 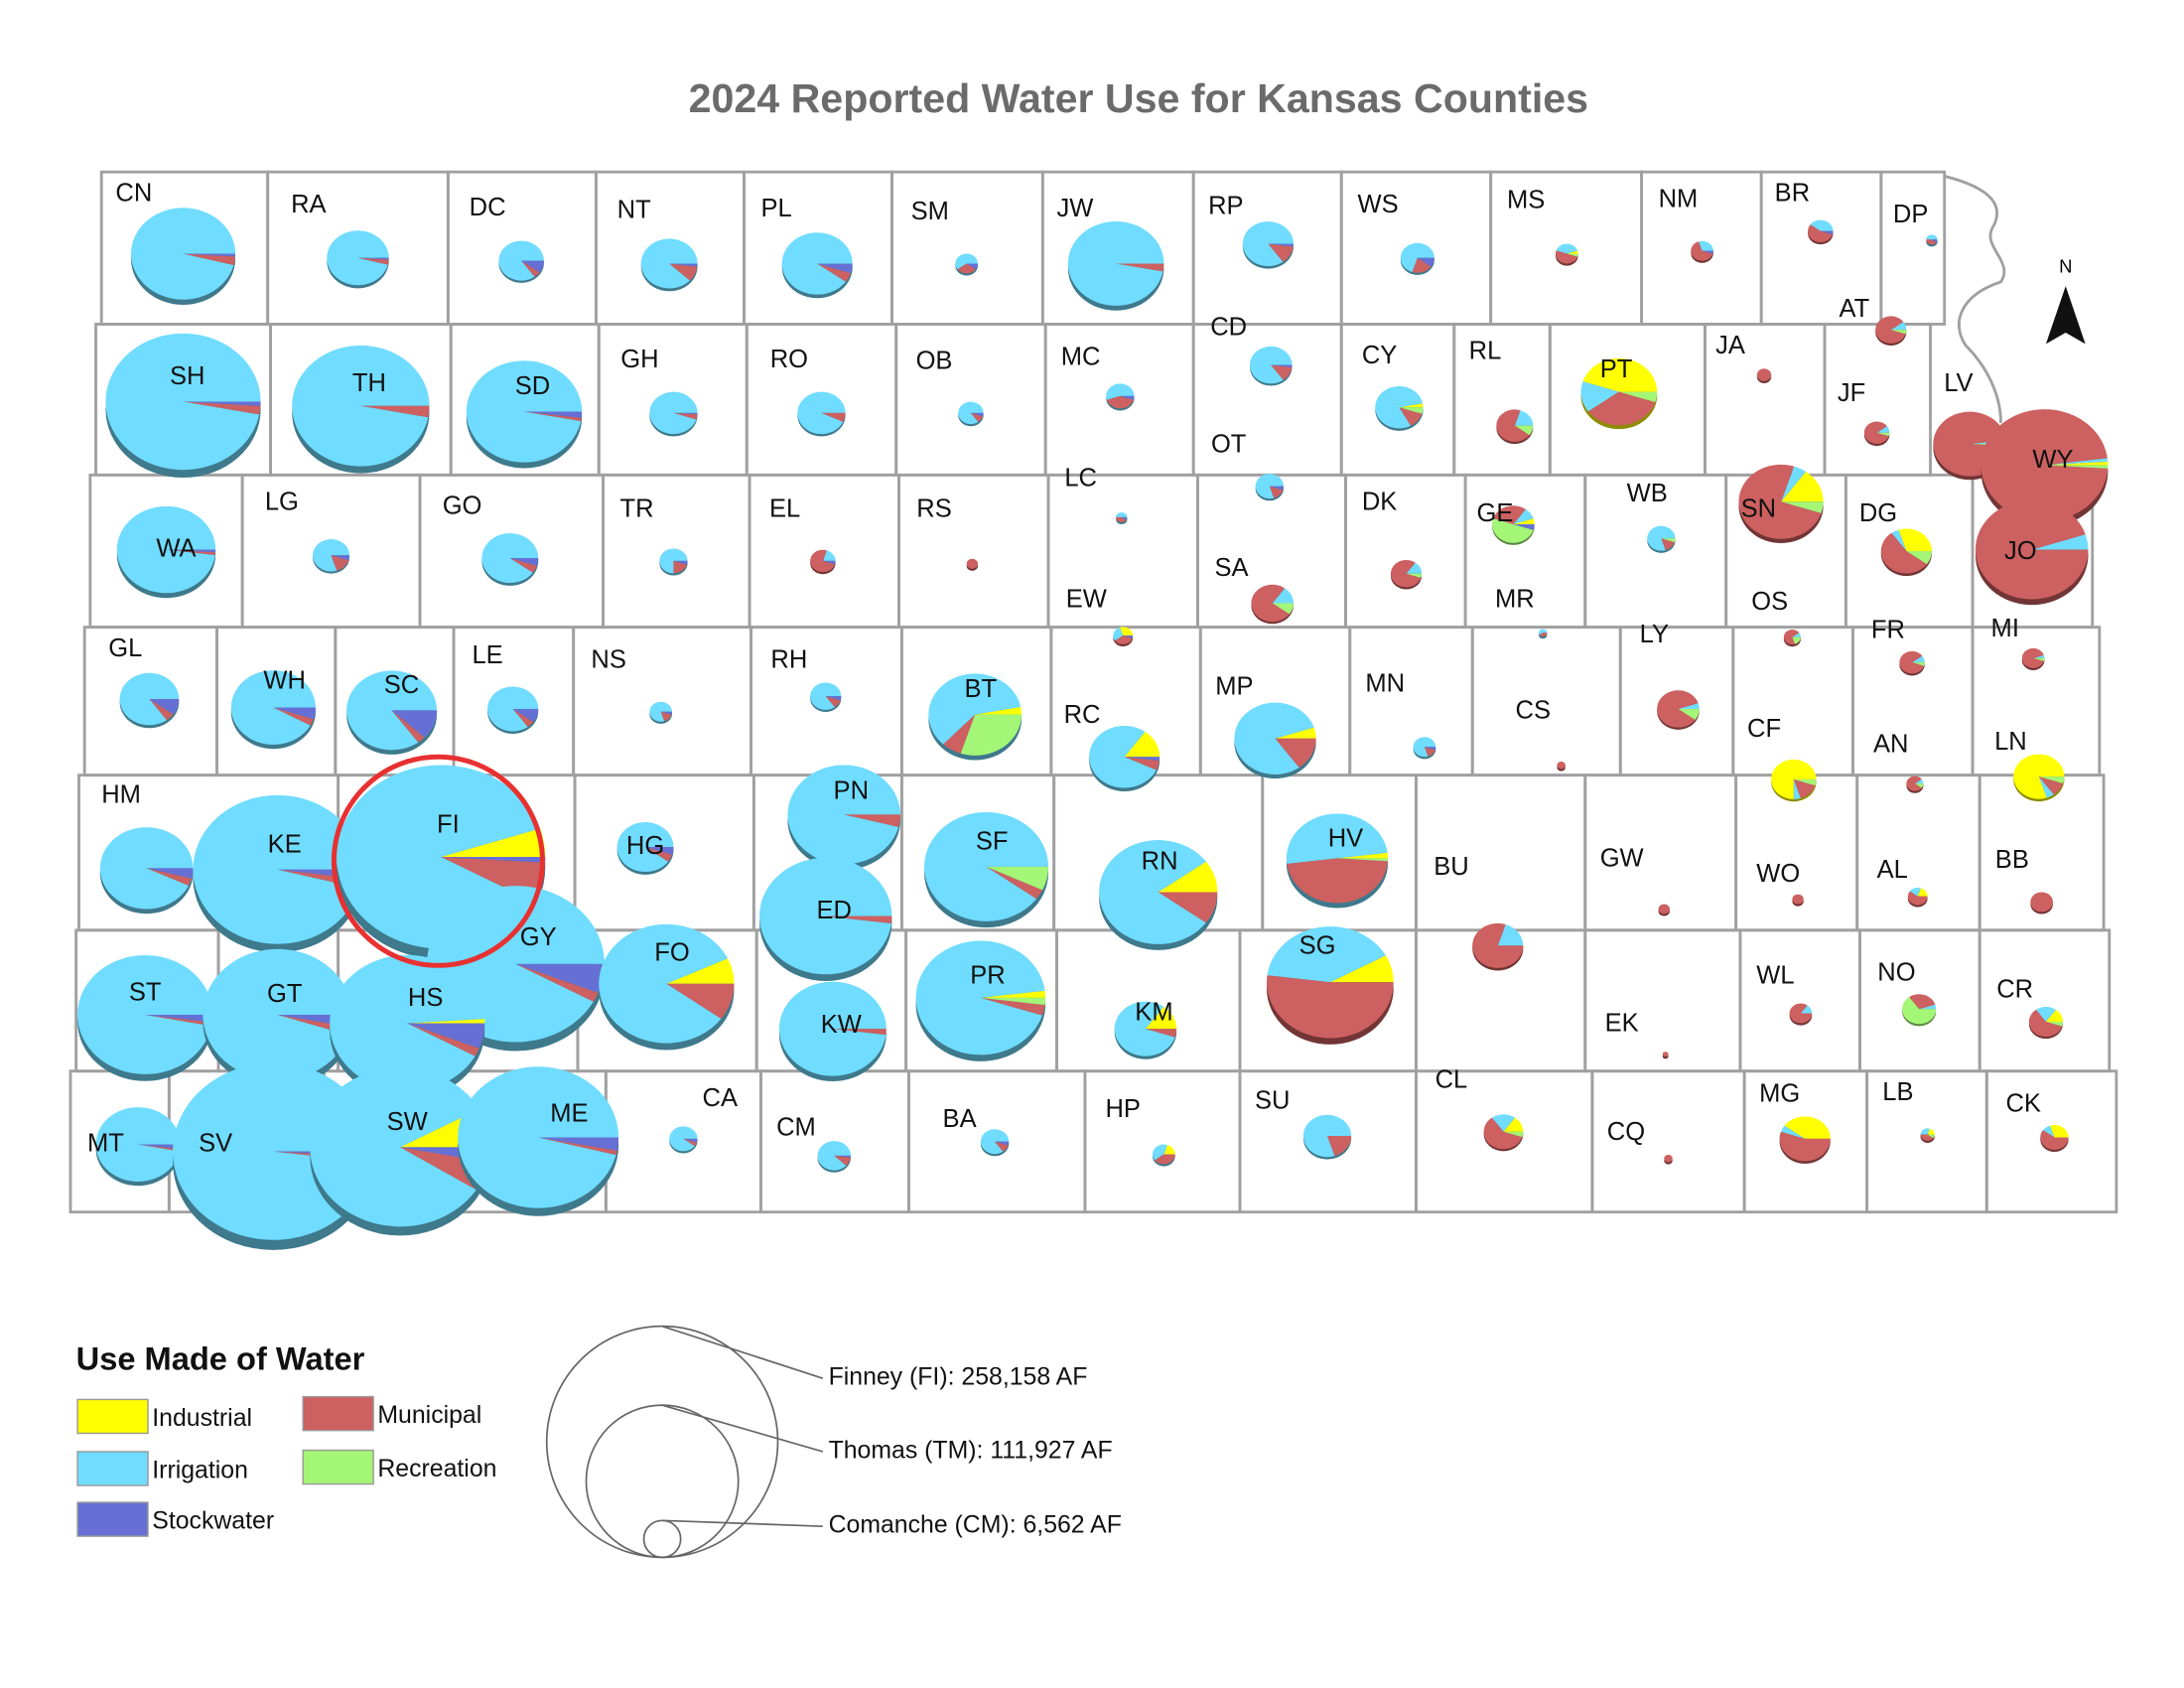 I want to click on legend-title: Use Made of Water, so click(x=220, y=1358).